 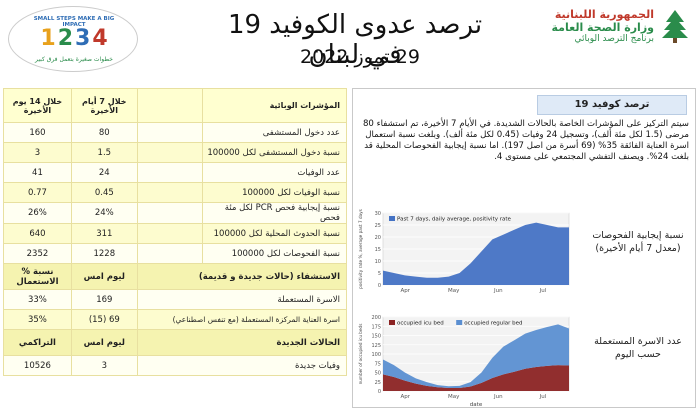 What do you see at coordinates (638, 354) in the screenshot?
I see `caption-line: حسب اليوم` at bounding box center [638, 354].